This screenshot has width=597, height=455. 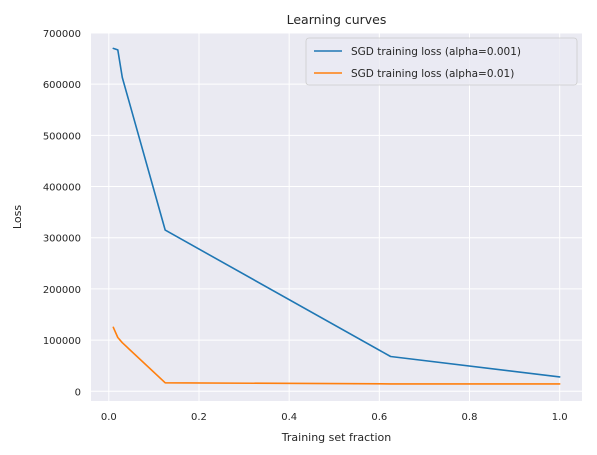 What do you see at coordinates (560, 417) in the screenshot?
I see `x-tick-label: 1.0` at bounding box center [560, 417].